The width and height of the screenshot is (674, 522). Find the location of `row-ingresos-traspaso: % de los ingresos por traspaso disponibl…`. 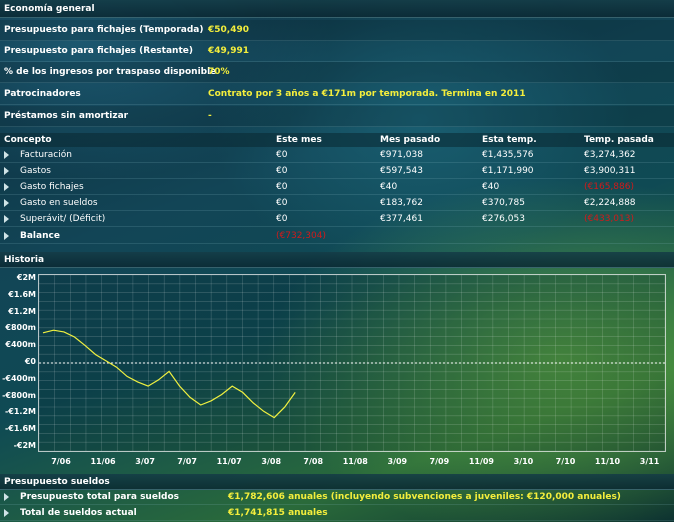

row-ingresos-traspaso: % de los ingresos por traspaso disponibl… is located at coordinates (337, 72).